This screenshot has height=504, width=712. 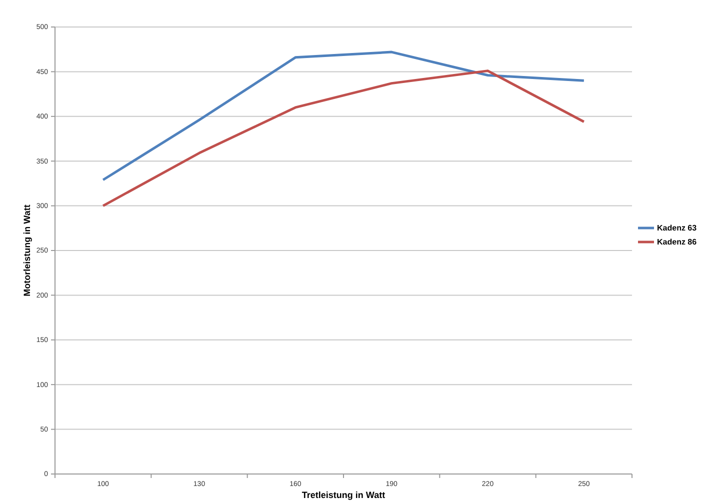 I want to click on y-axis-title: Motorleistung in Watt, so click(x=27, y=250).